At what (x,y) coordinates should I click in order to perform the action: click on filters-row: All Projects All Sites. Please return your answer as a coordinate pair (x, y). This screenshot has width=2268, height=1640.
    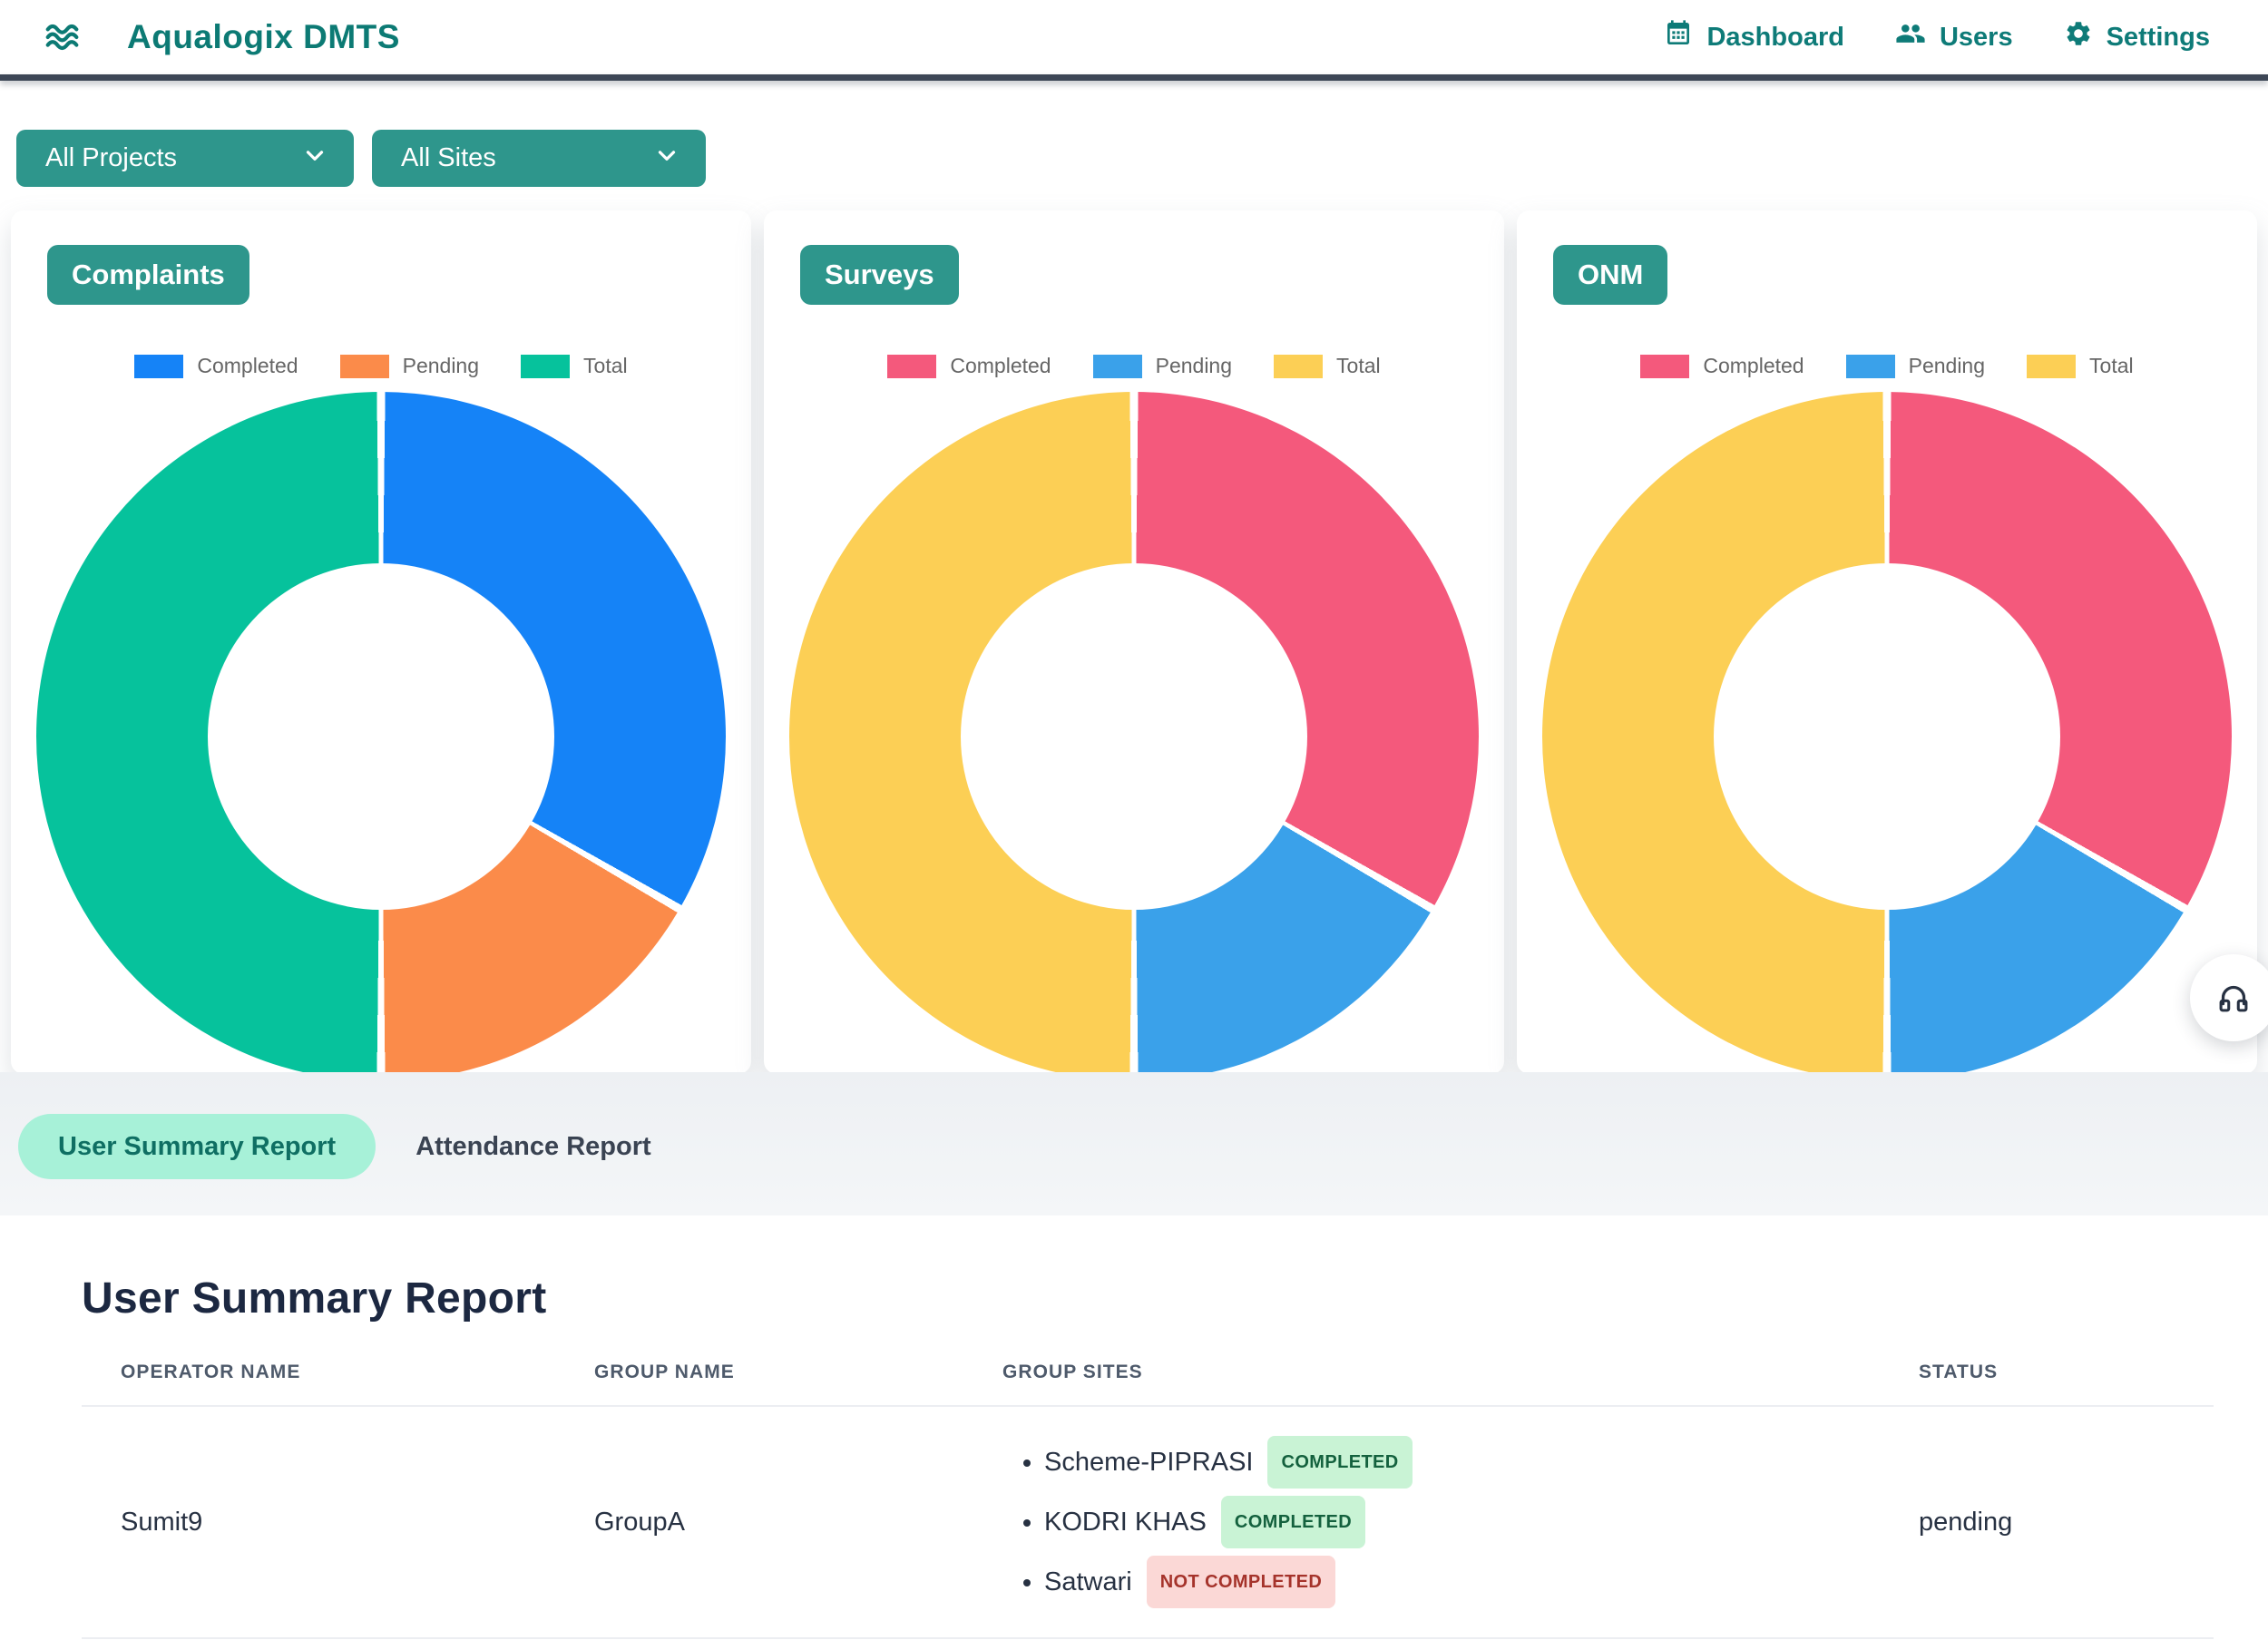
    Looking at the image, I should click on (1142, 158).